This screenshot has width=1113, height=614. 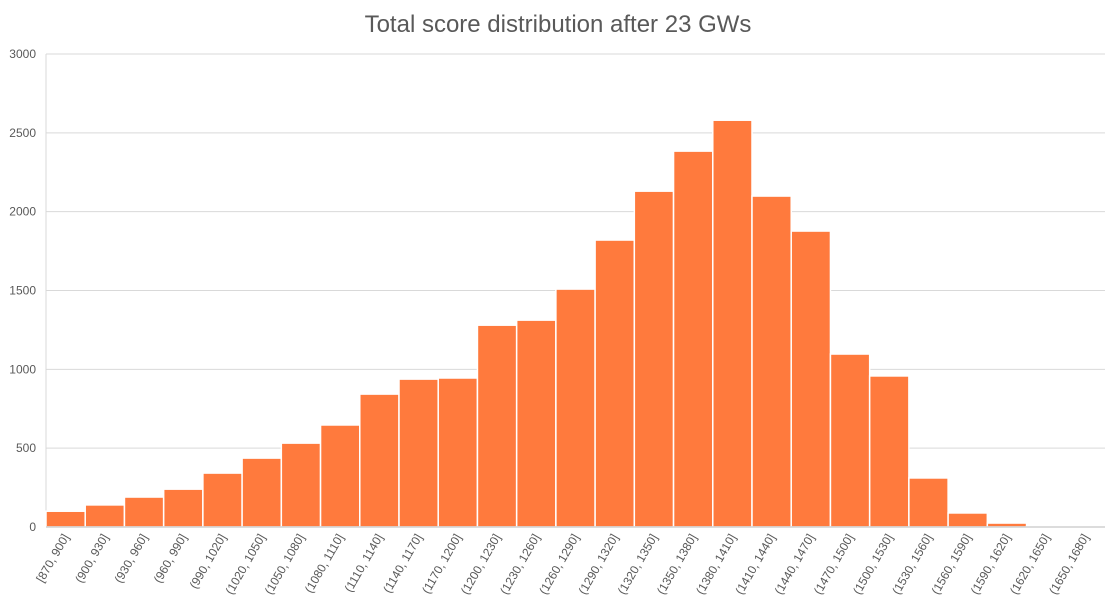 I want to click on y-tick-label: 3000, so click(x=22, y=54).